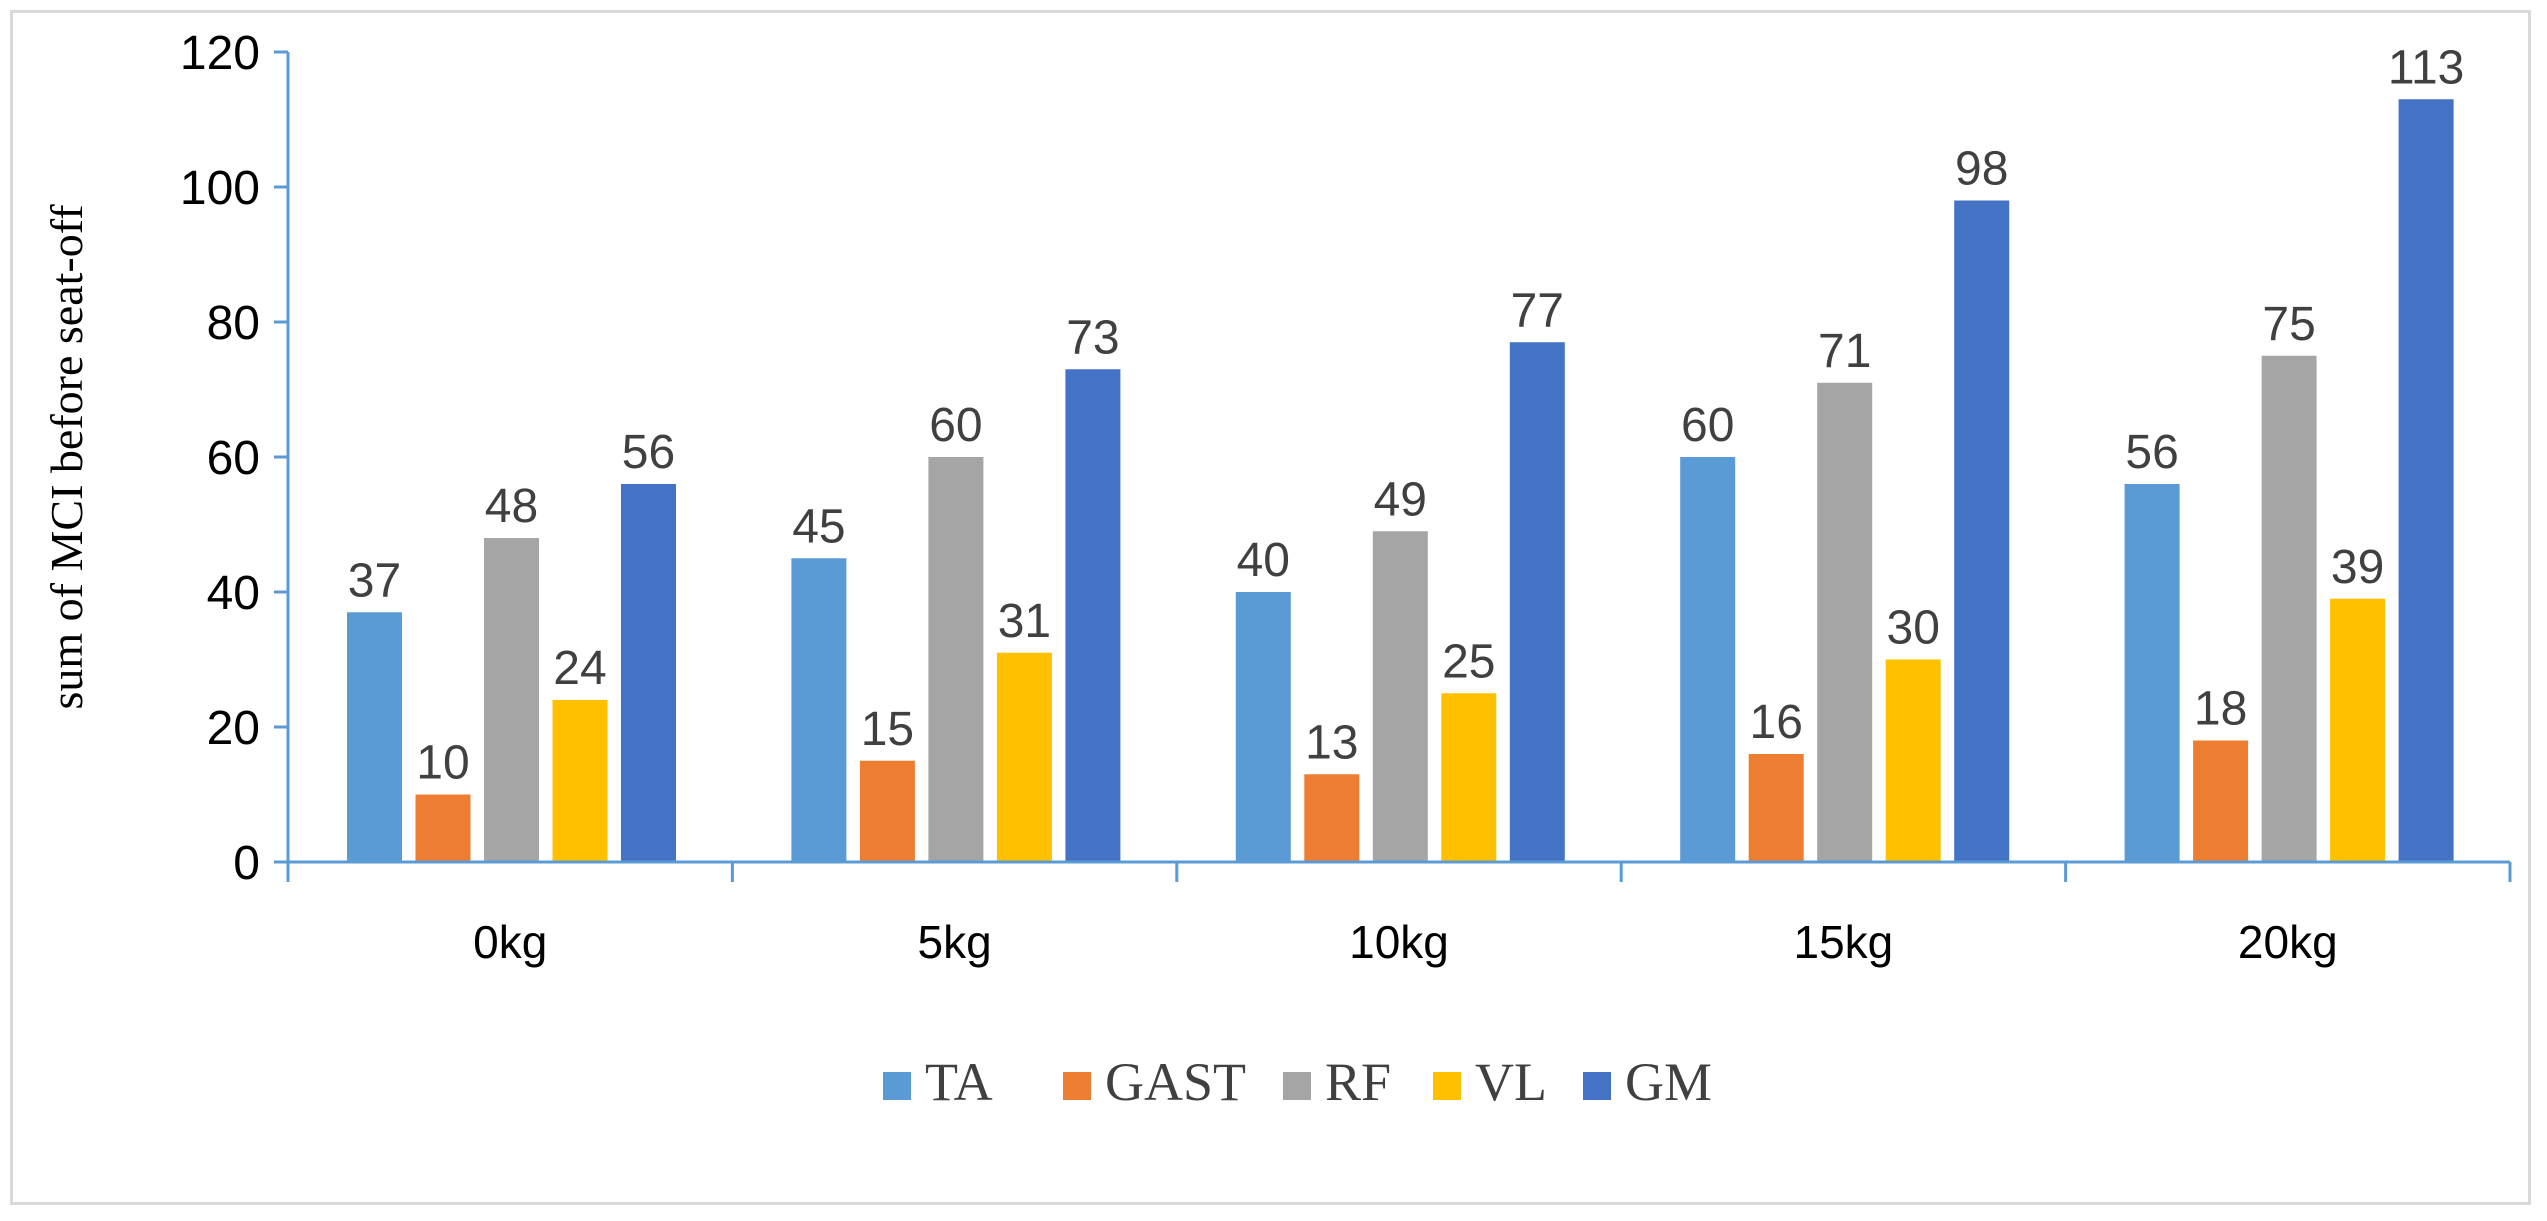  What do you see at coordinates (220, 53) in the screenshot?
I see `y-tick-label: 120` at bounding box center [220, 53].